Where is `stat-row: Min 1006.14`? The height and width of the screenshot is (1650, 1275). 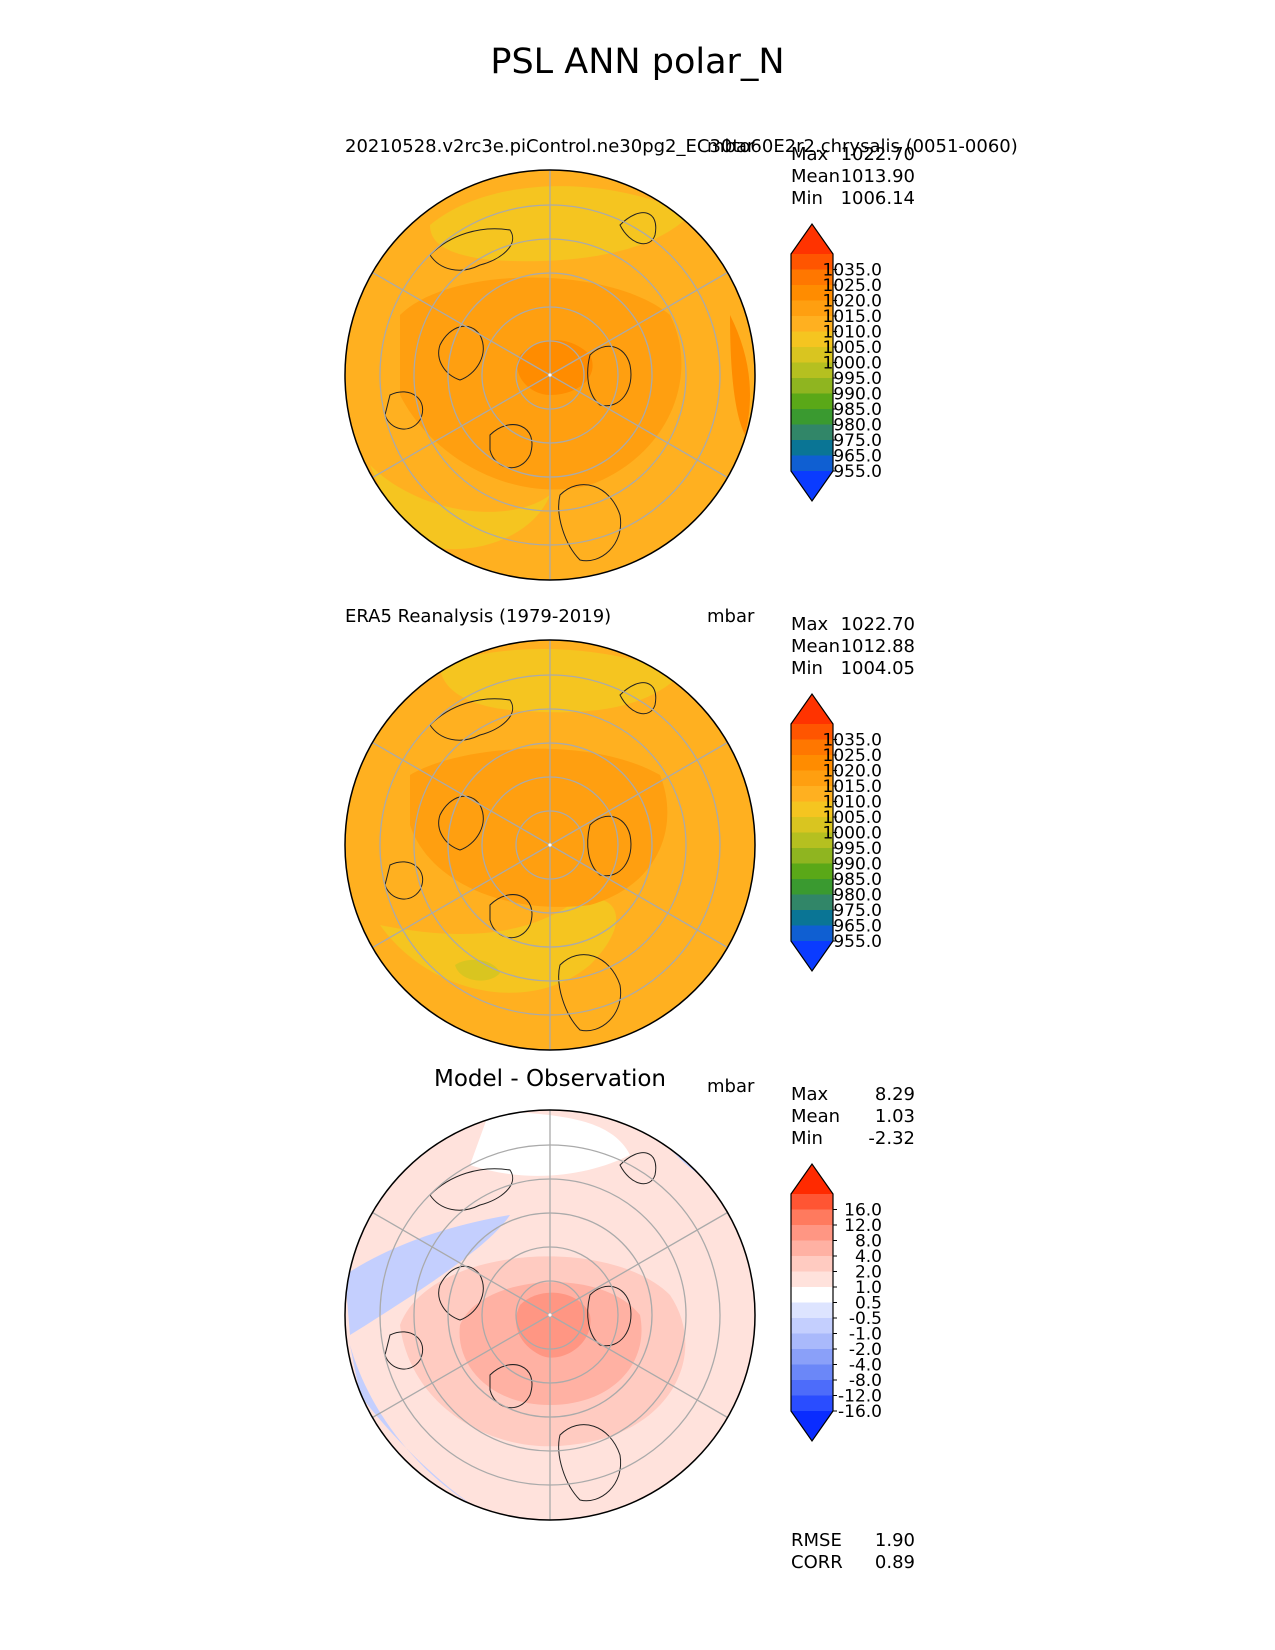 stat-row: Min 1006.14 is located at coordinates (853, 199).